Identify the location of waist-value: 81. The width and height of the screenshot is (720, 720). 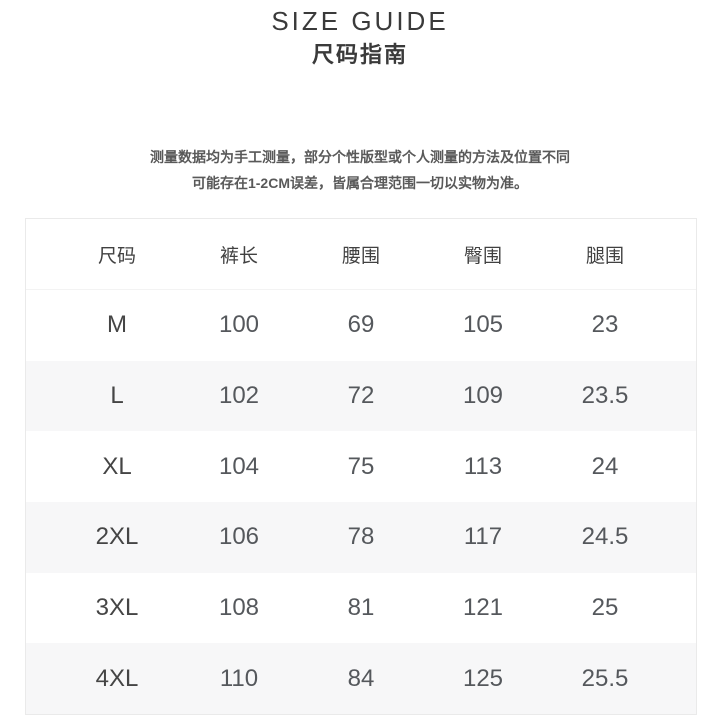
(361, 608).